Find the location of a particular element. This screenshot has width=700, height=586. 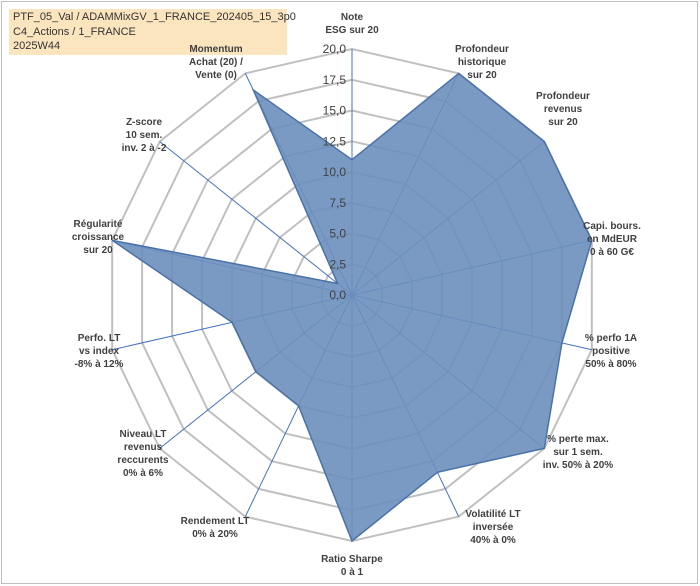

axis-label-line: Capi. bours. is located at coordinates (612, 226).